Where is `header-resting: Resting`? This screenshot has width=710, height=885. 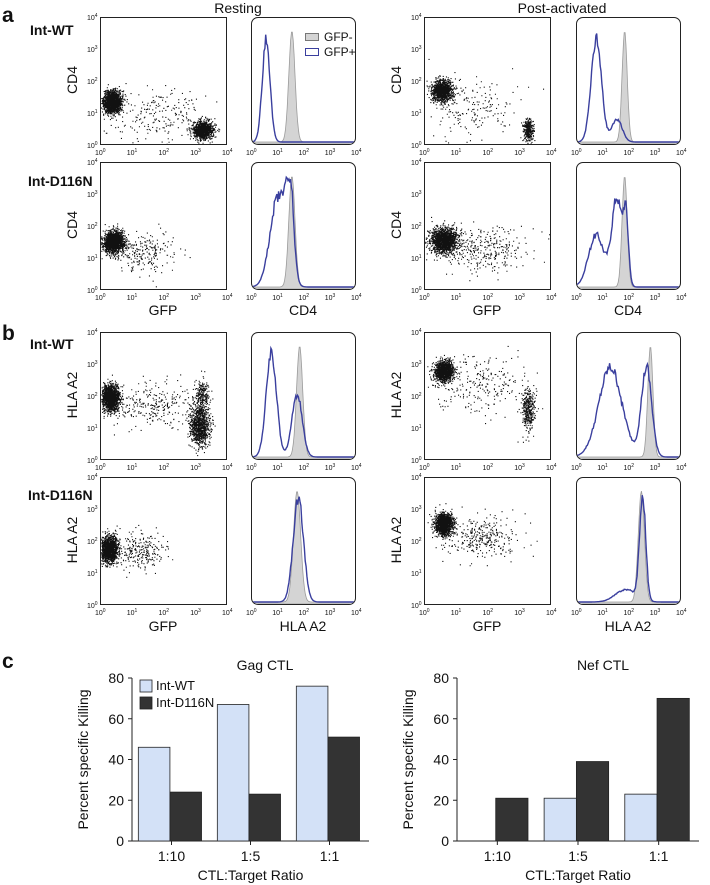
header-resting: Resting is located at coordinates (238, 8).